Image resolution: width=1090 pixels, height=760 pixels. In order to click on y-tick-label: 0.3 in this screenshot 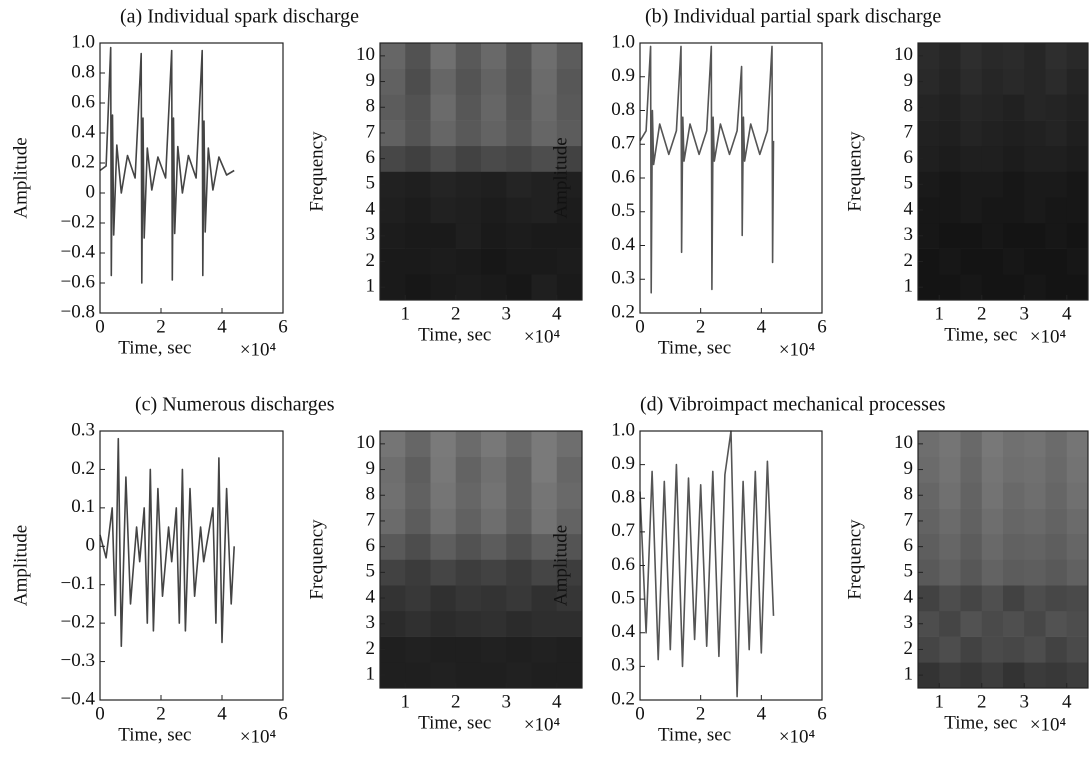, I will do `click(623, 278)`.